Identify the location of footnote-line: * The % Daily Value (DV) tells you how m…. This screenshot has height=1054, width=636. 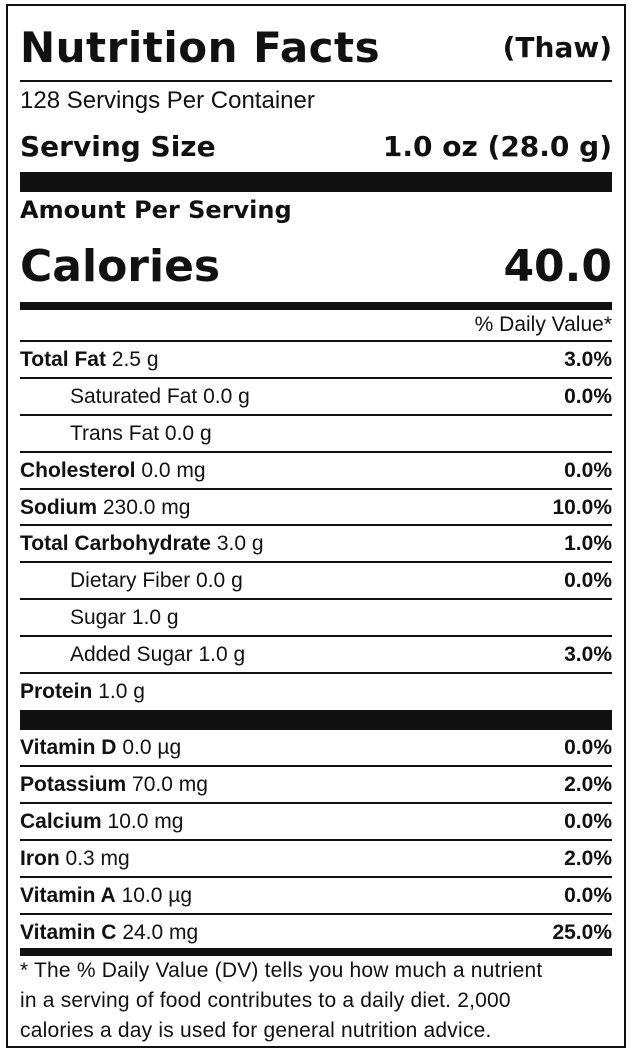
(281, 970).